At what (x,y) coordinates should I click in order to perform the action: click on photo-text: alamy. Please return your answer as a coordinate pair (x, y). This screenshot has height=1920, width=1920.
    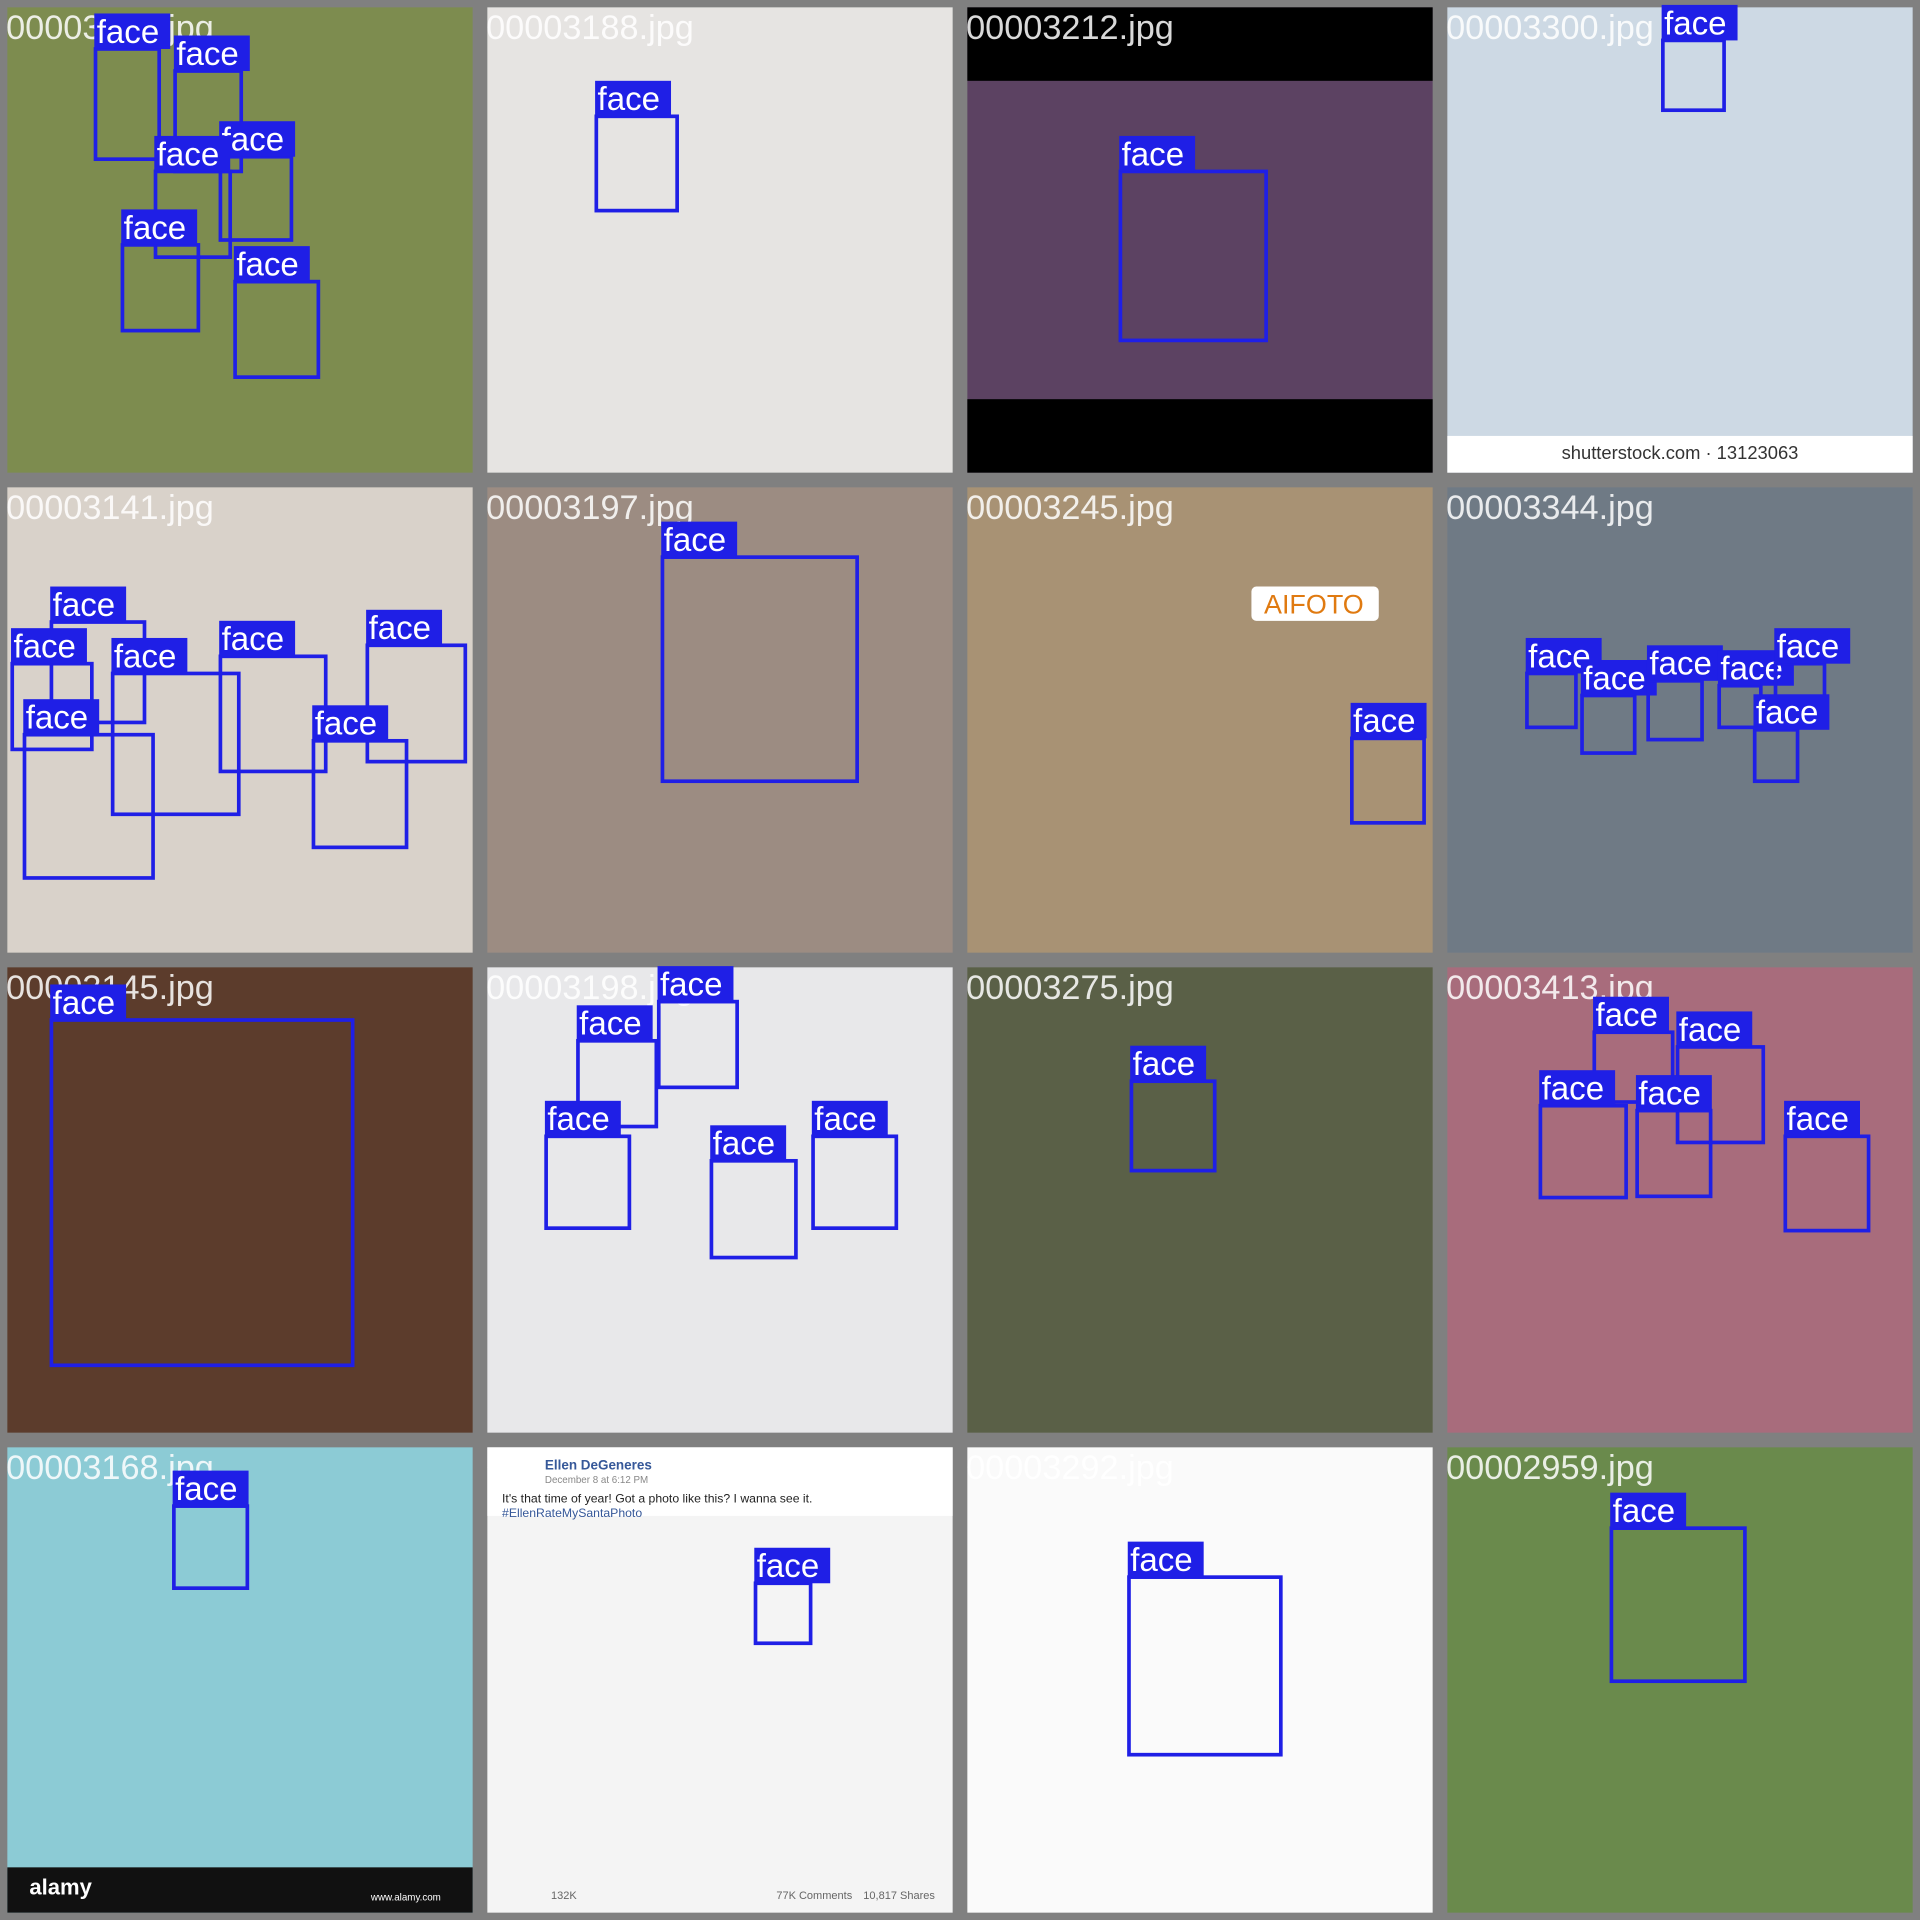
    Looking at the image, I should click on (60, 1886).